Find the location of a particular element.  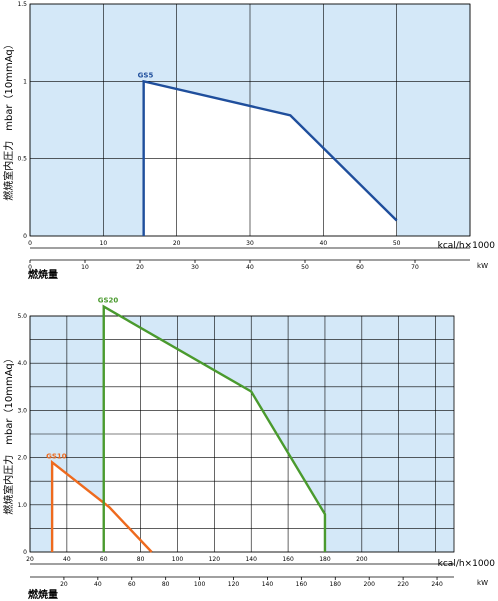

chart1-x-tick-label: 10 is located at coordinates (104, 243).